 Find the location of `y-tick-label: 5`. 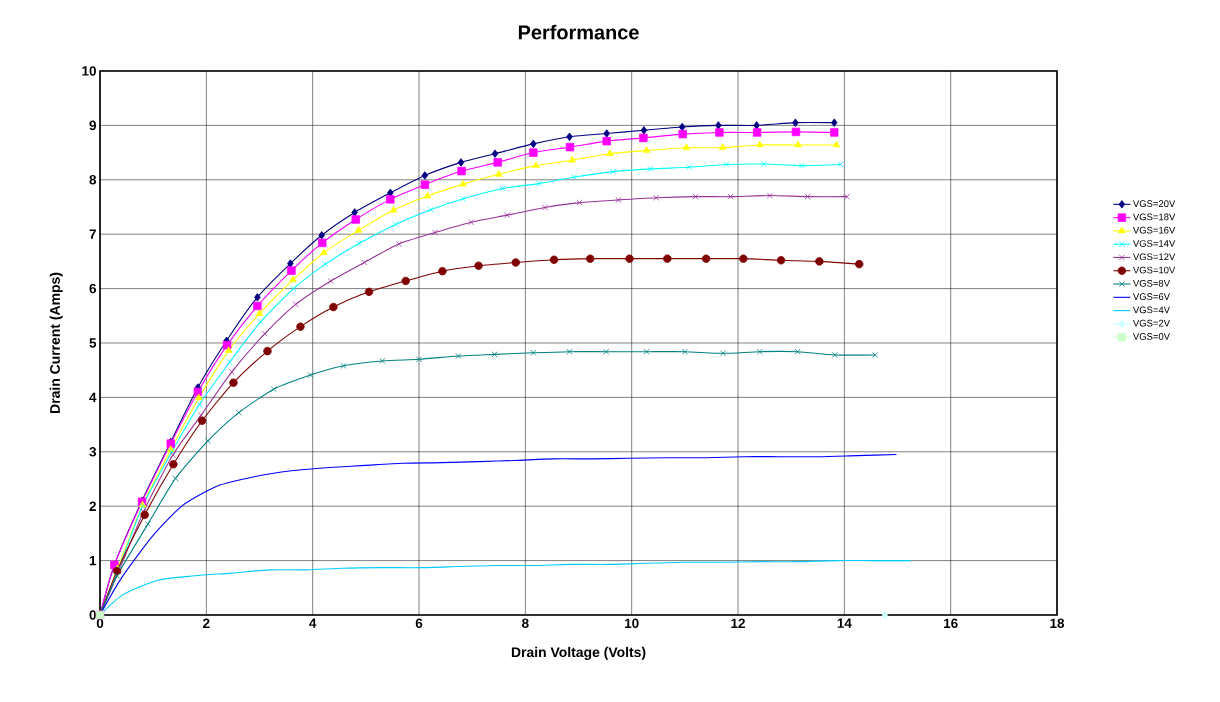

y-tick-label: 5 is located at coordinates (93, 343).